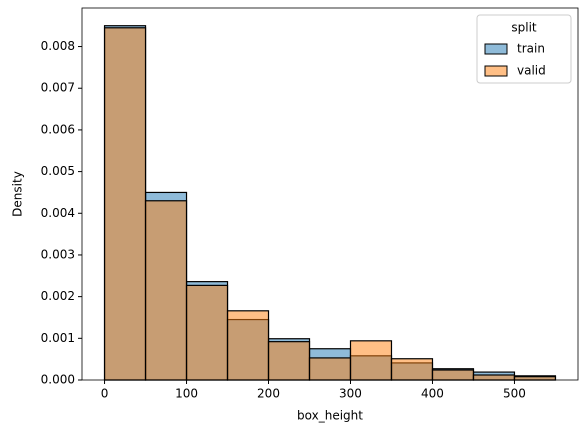  I want to click on y-tick-label: 0.007, so click(58, 88).